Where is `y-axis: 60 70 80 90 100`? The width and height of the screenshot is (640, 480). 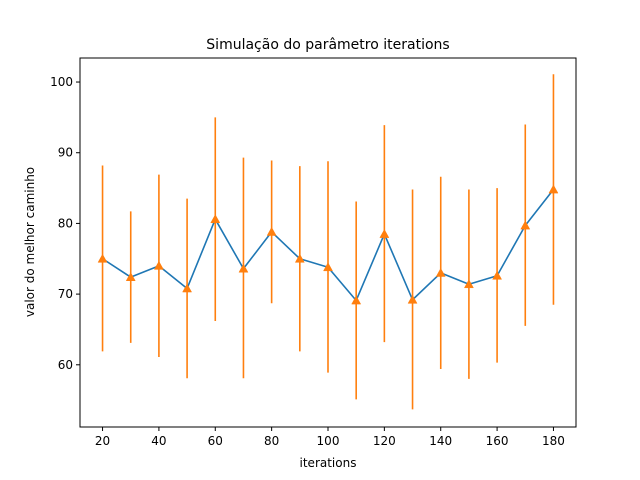 y-axis: 60 70 80 90 100 is located at coordinates (65, 223).